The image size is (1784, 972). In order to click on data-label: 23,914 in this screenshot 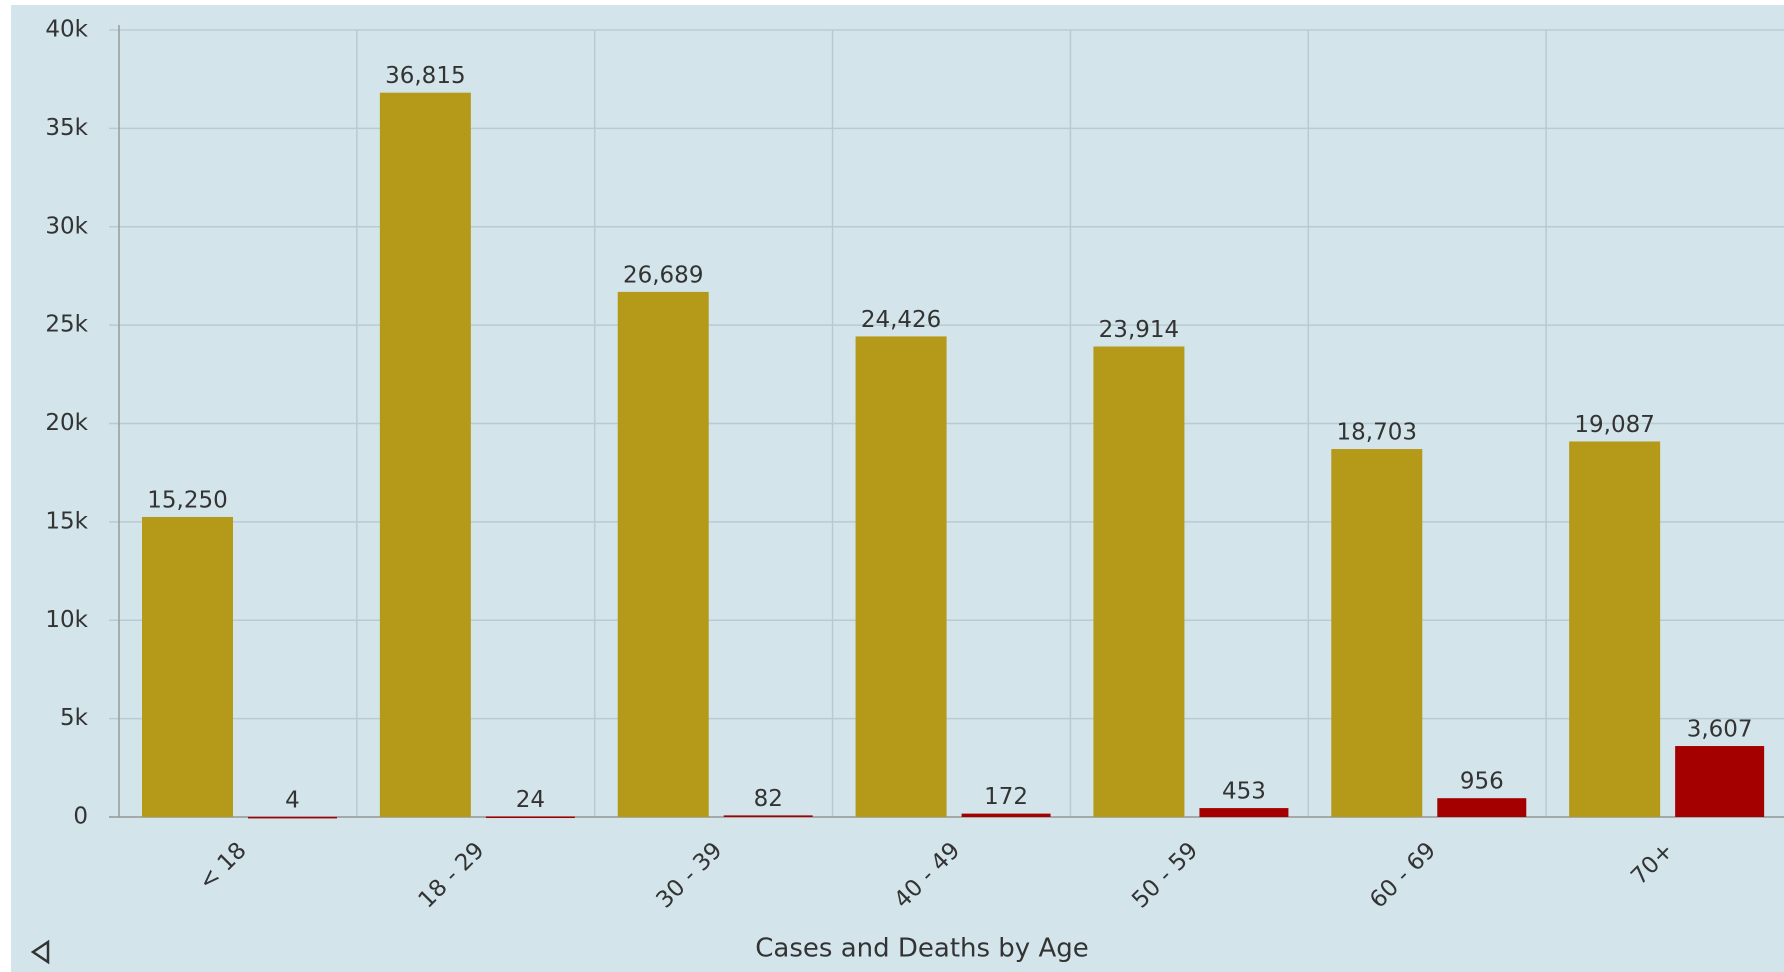, I will do `click(1139, 330)`.